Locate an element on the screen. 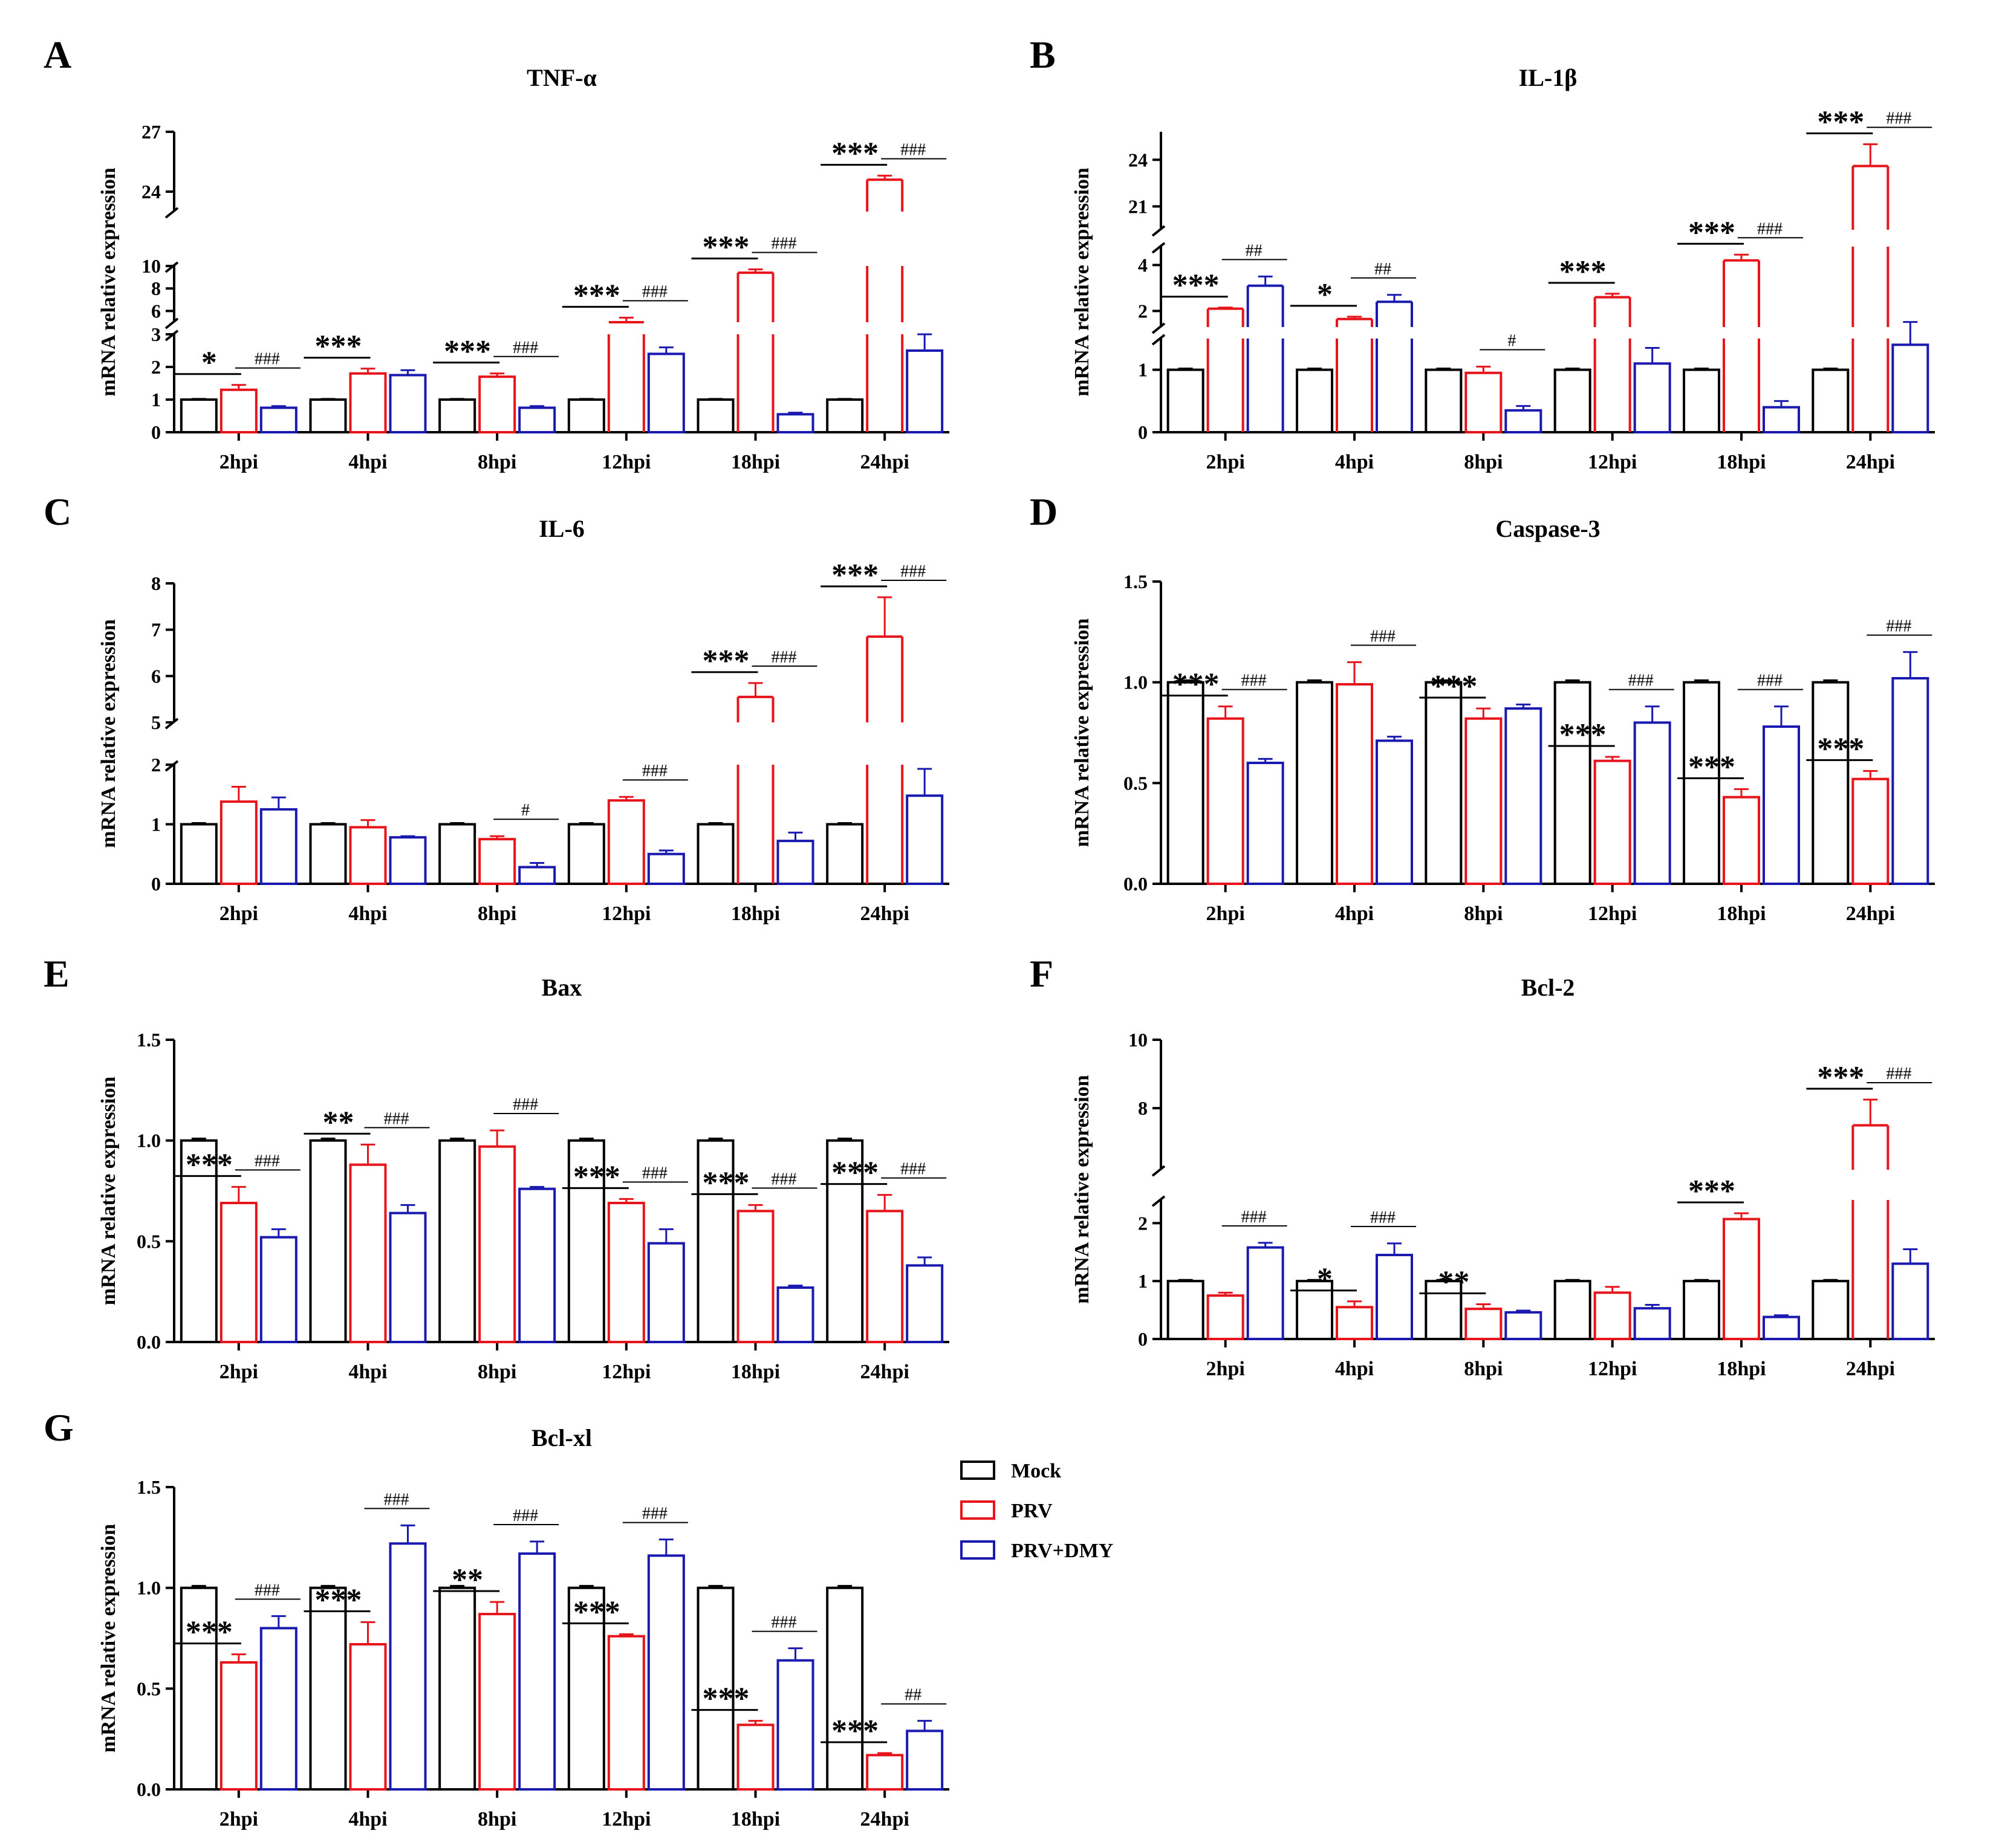  y-tick-label: 5 is located at coordinates (156, 722).